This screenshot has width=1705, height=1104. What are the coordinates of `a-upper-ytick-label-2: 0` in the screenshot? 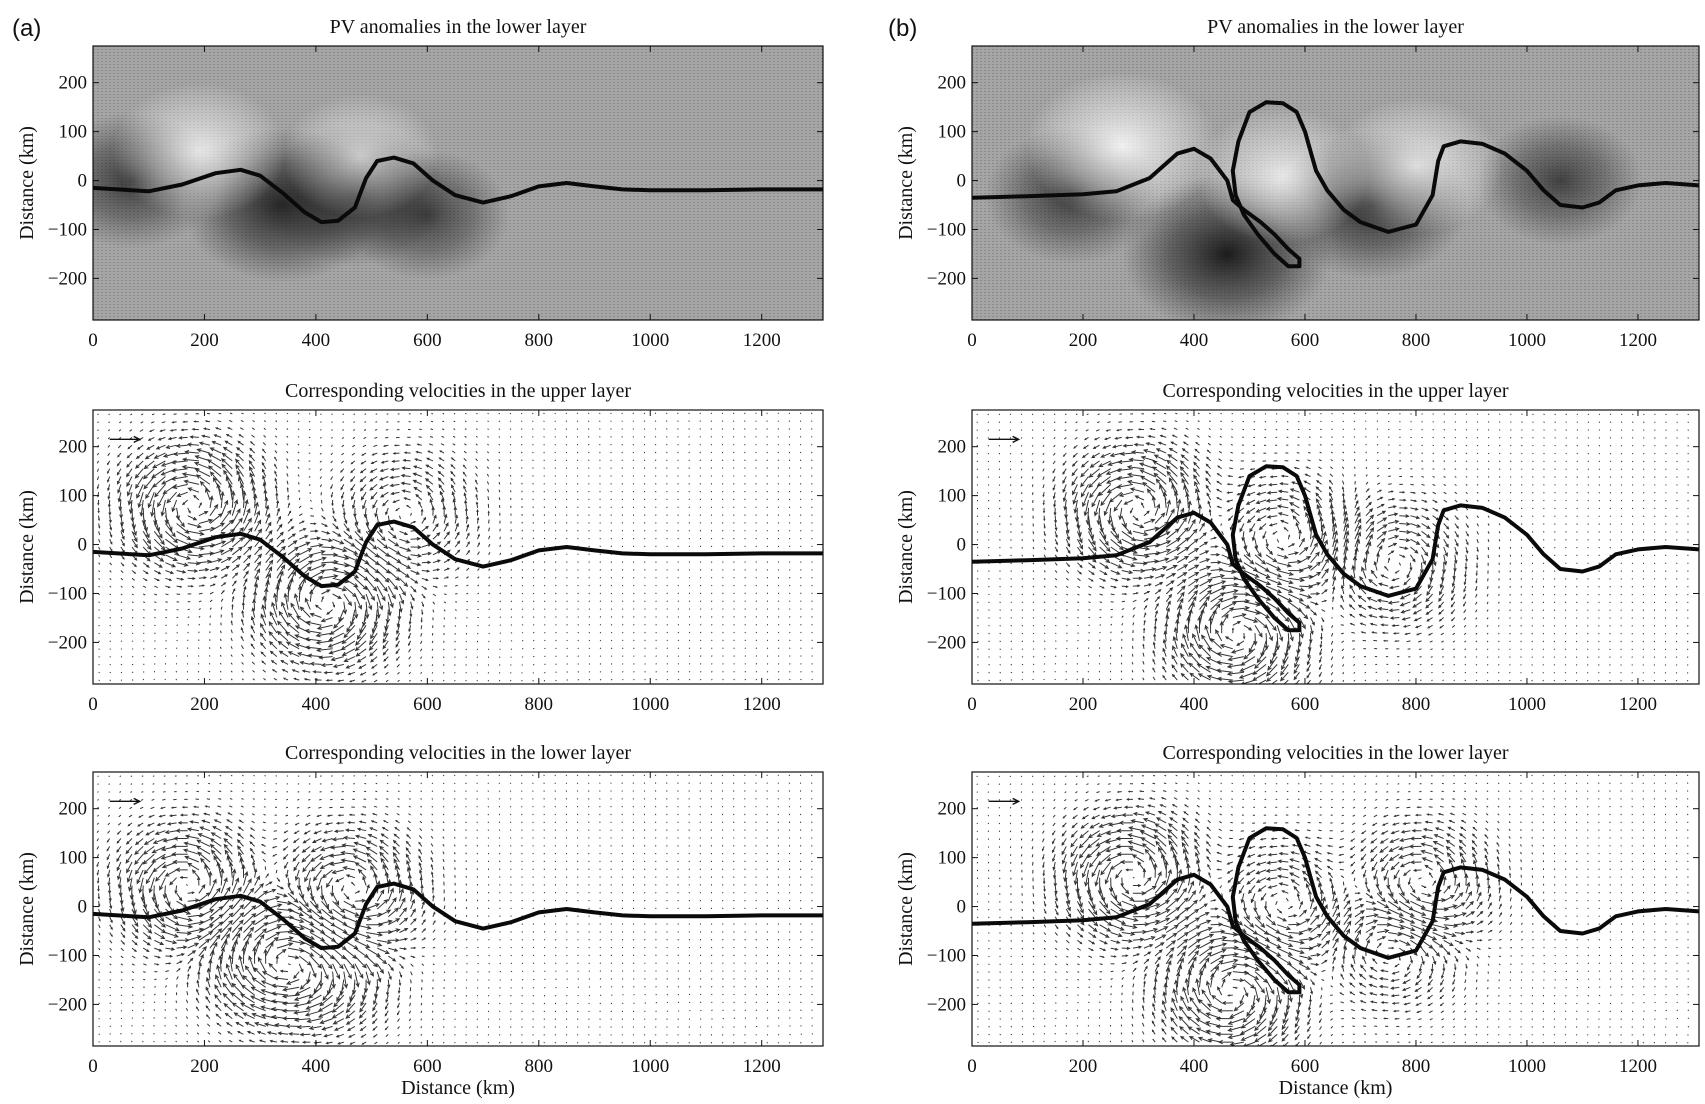 It's located at (83, 545).